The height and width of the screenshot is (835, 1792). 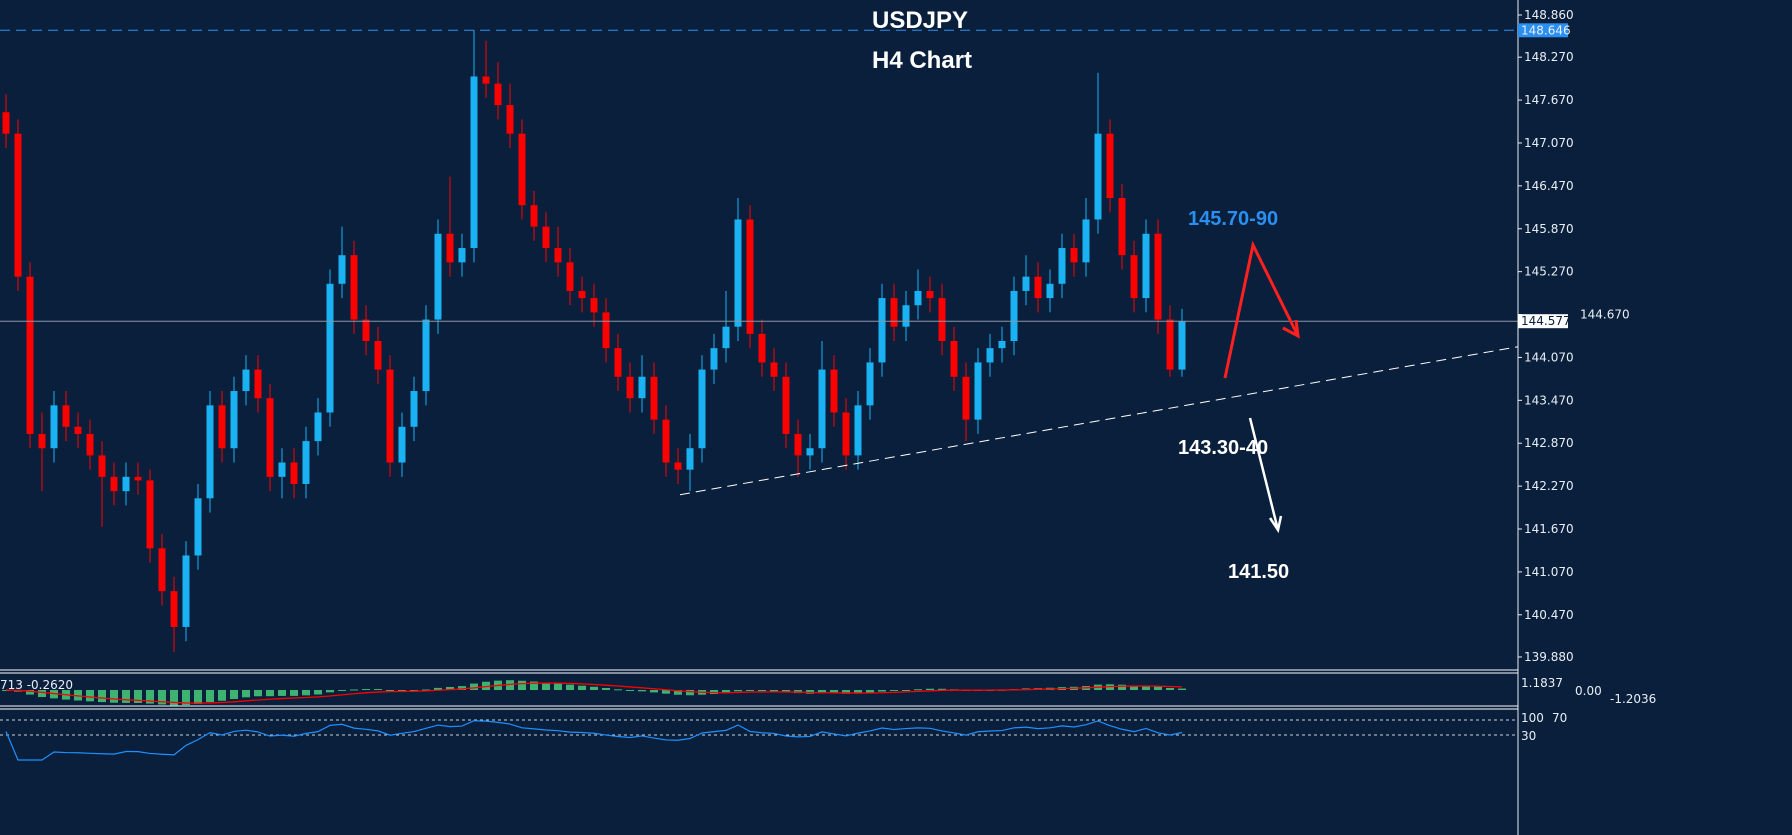 What do you see at coordinates (1559, 718) in the screenshot?
I see `rsi-tick-70: 70` at bounding box center [1559, 718].